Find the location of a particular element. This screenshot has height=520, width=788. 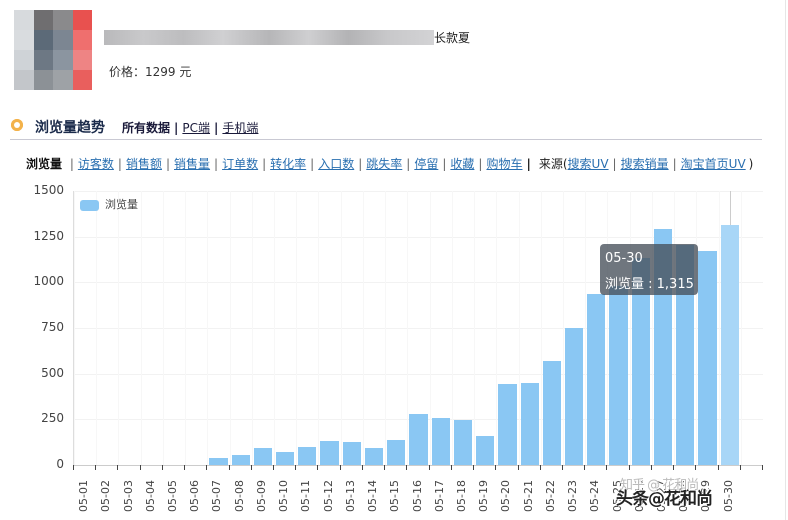

metric-pageviews: 浏览量 is located at coordinates (44, 164).